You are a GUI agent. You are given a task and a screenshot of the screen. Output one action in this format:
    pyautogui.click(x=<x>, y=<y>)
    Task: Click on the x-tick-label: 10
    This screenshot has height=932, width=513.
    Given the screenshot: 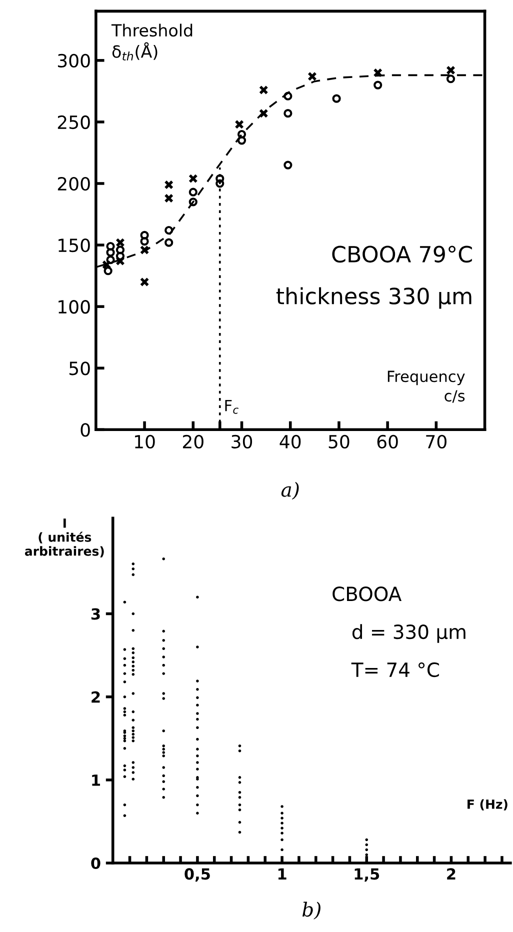 What is the action you would take?
    pyautogui.click(x=145, y=441)
    